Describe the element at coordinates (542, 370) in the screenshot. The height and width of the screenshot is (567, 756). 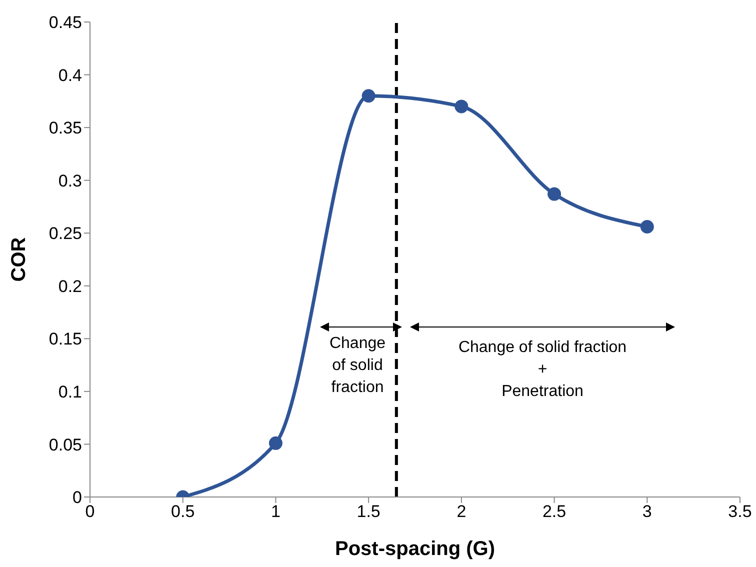
I see `annotation: Change of solid fraction + Penetration` at that location.